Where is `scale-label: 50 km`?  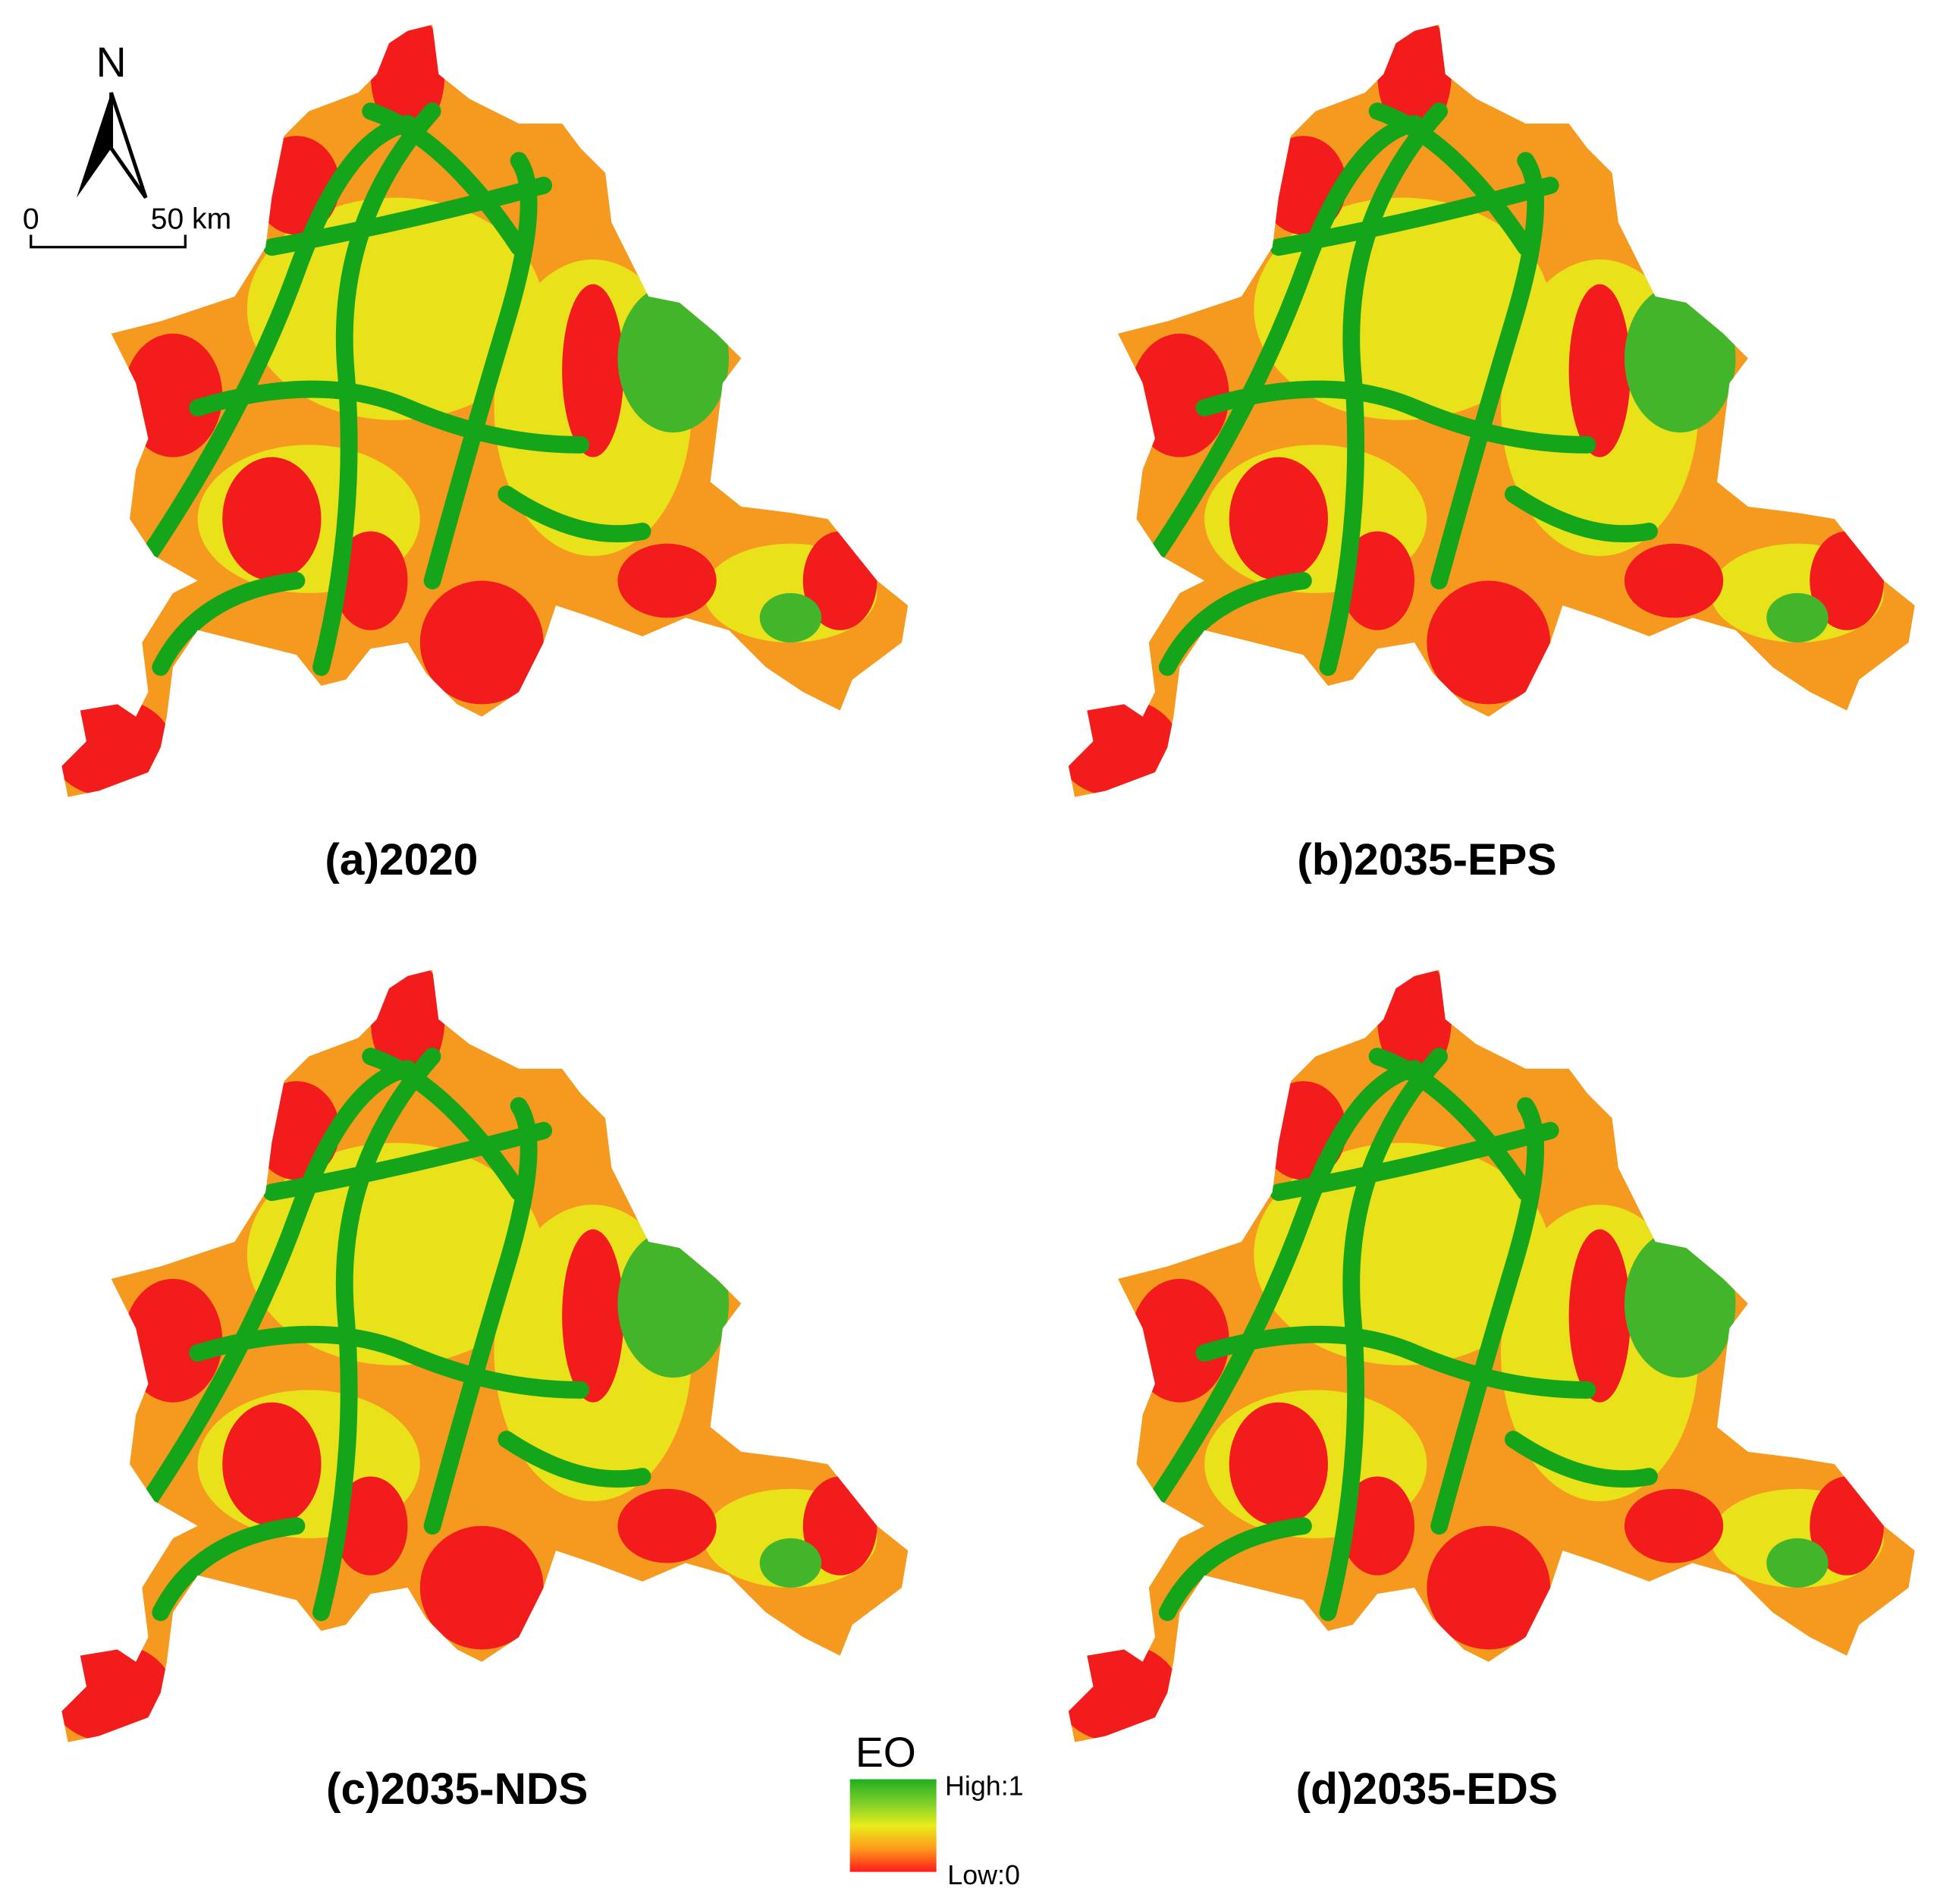 scale-label: 50 km is located at coordinates (191, 219).